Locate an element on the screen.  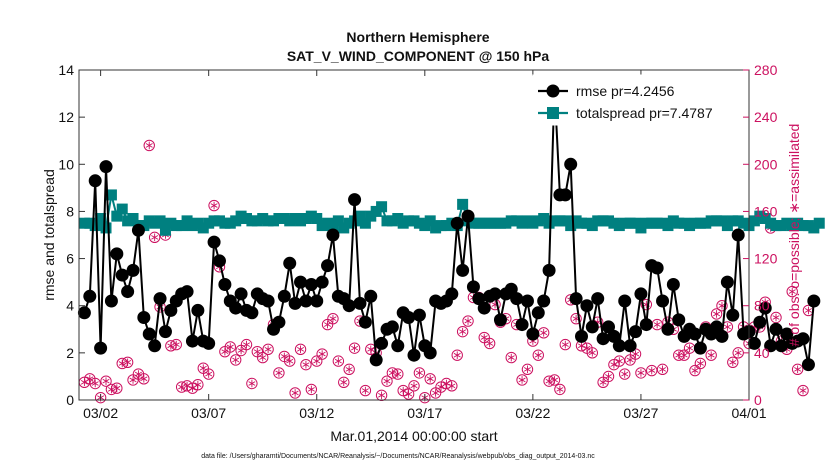
x-tick-label: 03/02 is located at coordinates (100, 413).